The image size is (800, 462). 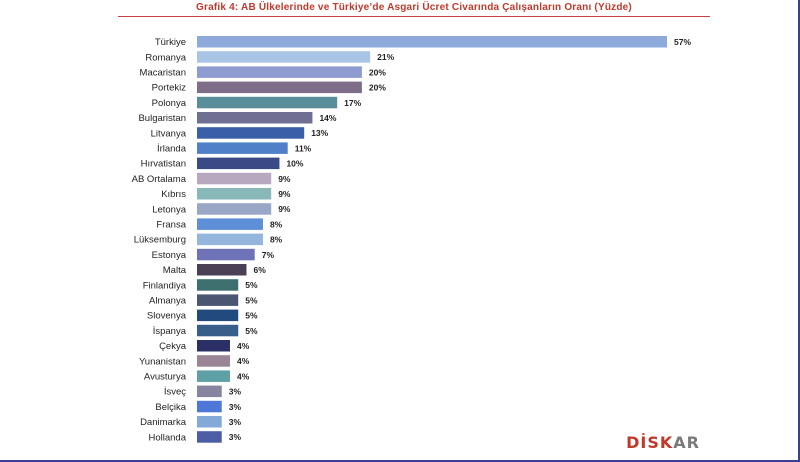 What do you see at coordinates (303, 148) in the screenshot?
I see `value-label: 11%` at bounding box center [303, 148].